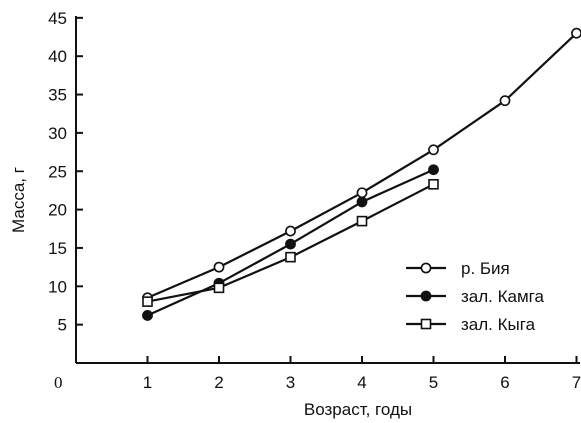 The width and height of the screenshot is (581, 423). Describe the element at coordinates (358, 409) in the screenshot. I see `x-axis-title: Возраст, годы` at that location.